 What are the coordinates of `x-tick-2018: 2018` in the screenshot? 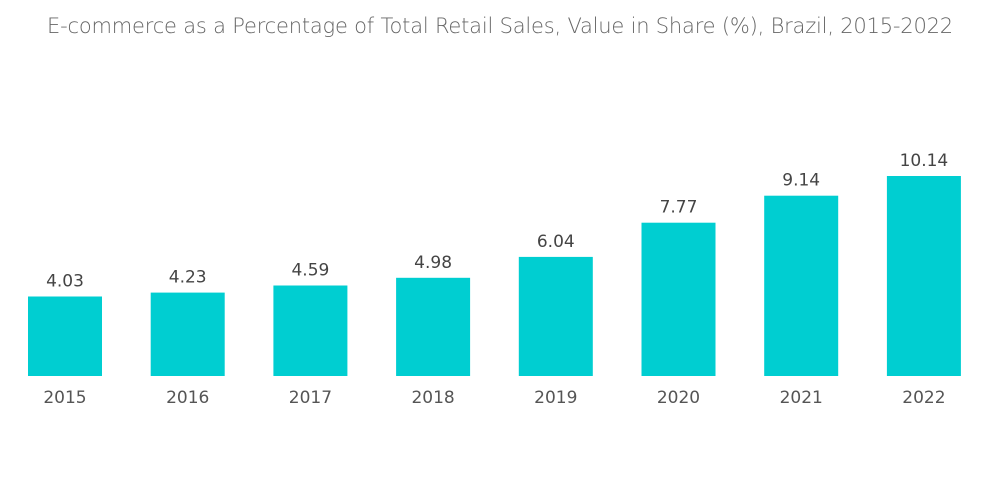 It's located at (432, 398).